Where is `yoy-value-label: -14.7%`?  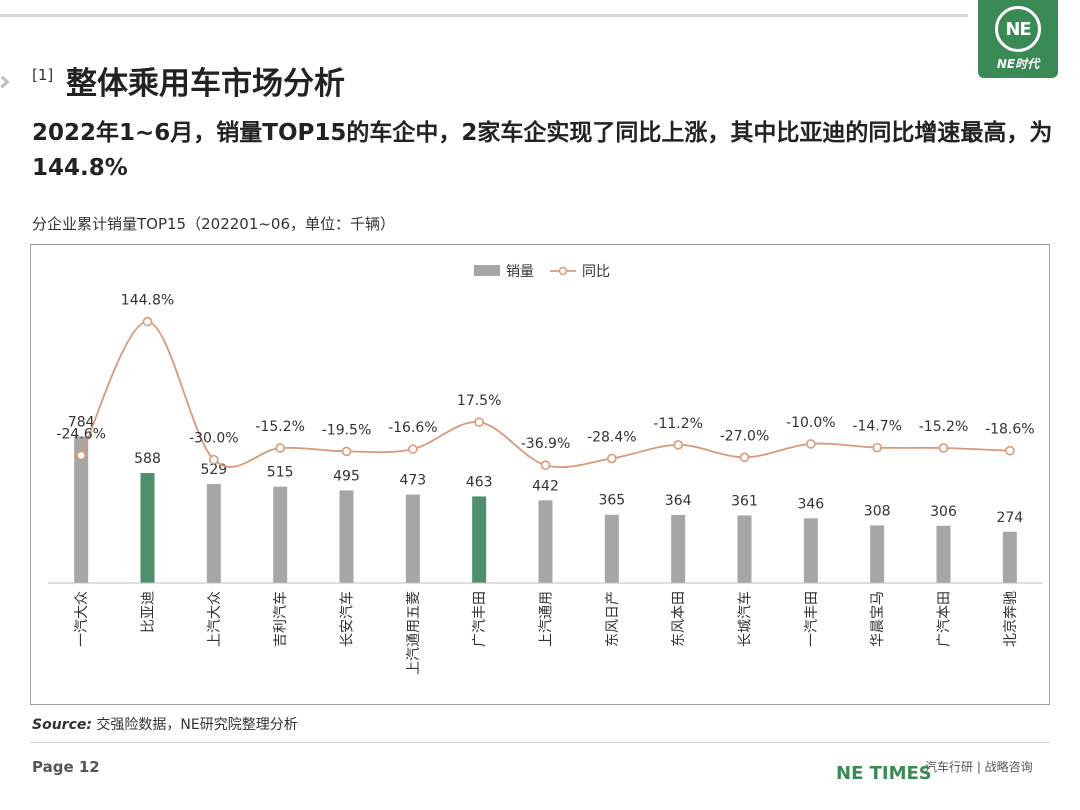
yoy-value-label: -14.7% is located at coordinates (877, 427).